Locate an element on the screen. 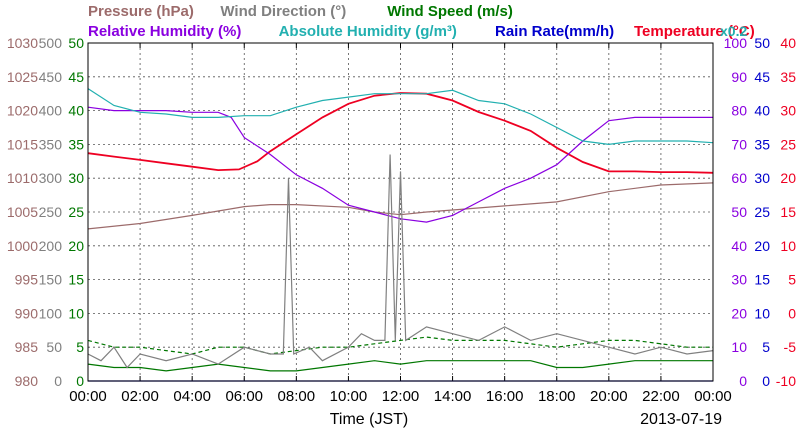 The image size is (800, 434). pressure-tick: 1030 is located at coordinates (22, 43).